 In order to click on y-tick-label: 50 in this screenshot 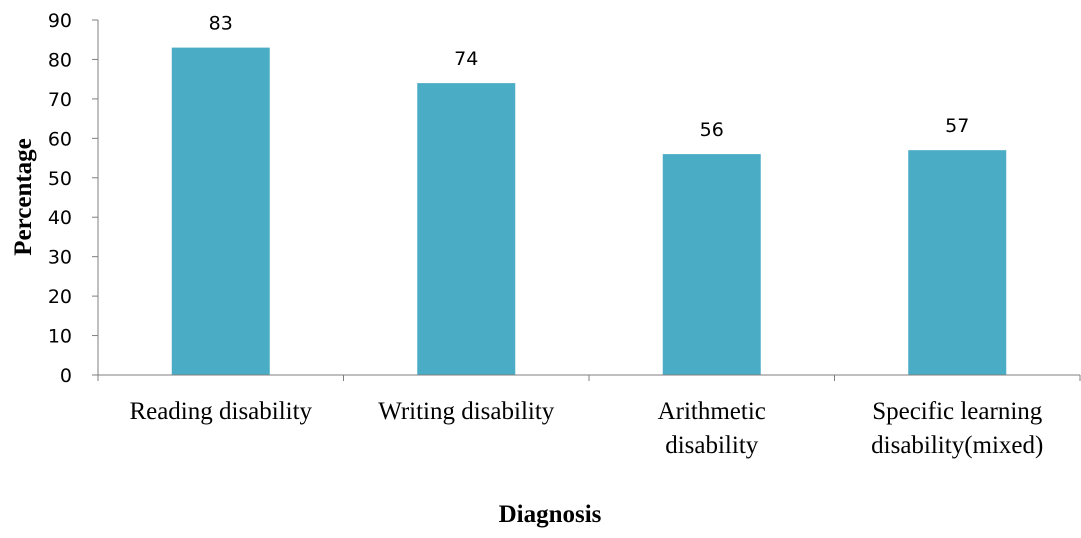, I will do `click(60, 179)`.